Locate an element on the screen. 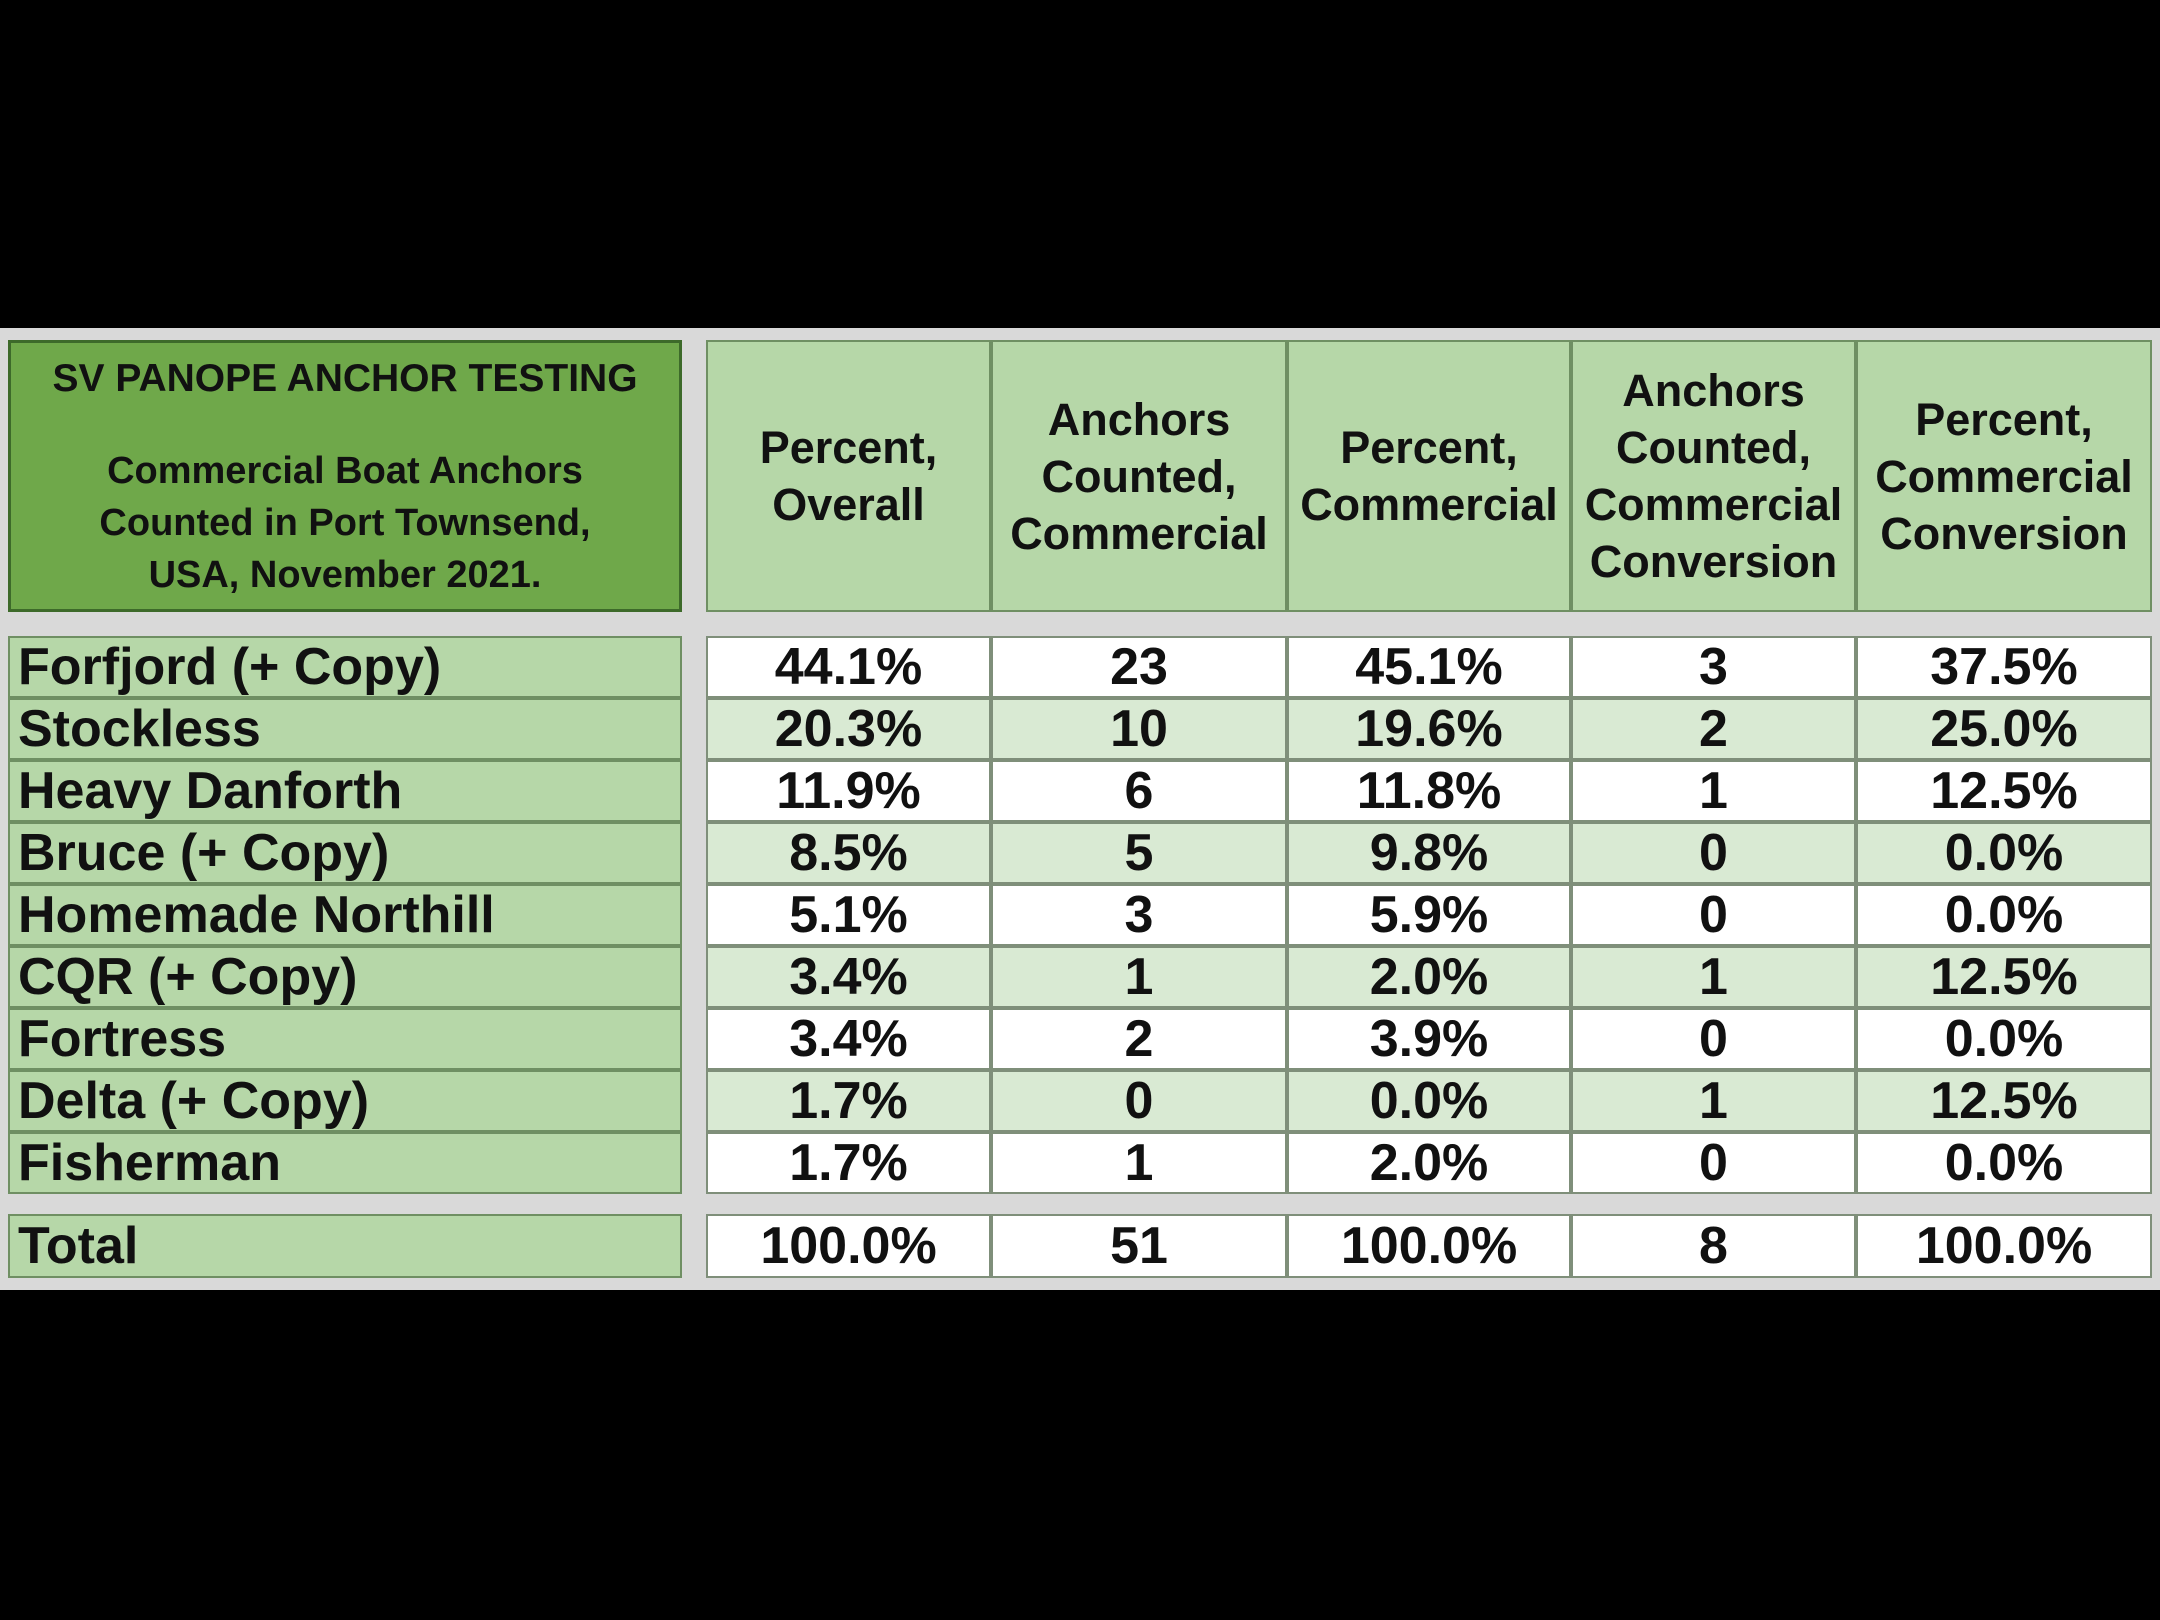  row-label: CQR (+ Copy) is located at coordinates (345, 977).